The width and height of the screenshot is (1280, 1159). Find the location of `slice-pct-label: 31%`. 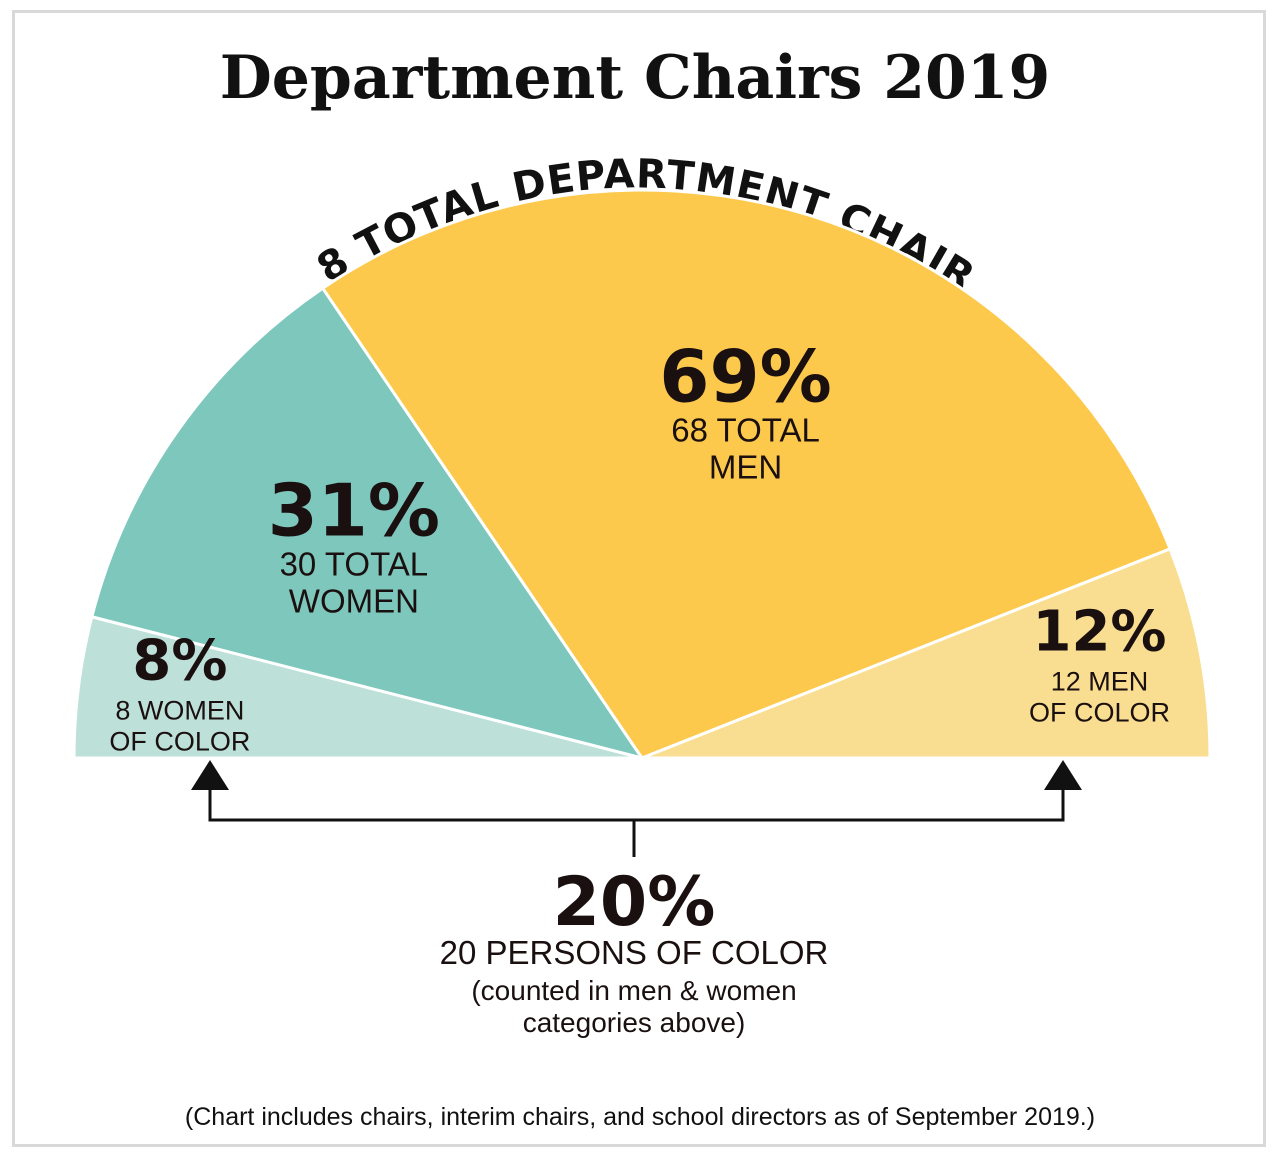

slice-pct-label: 31% is located at coordinates (354, 511).